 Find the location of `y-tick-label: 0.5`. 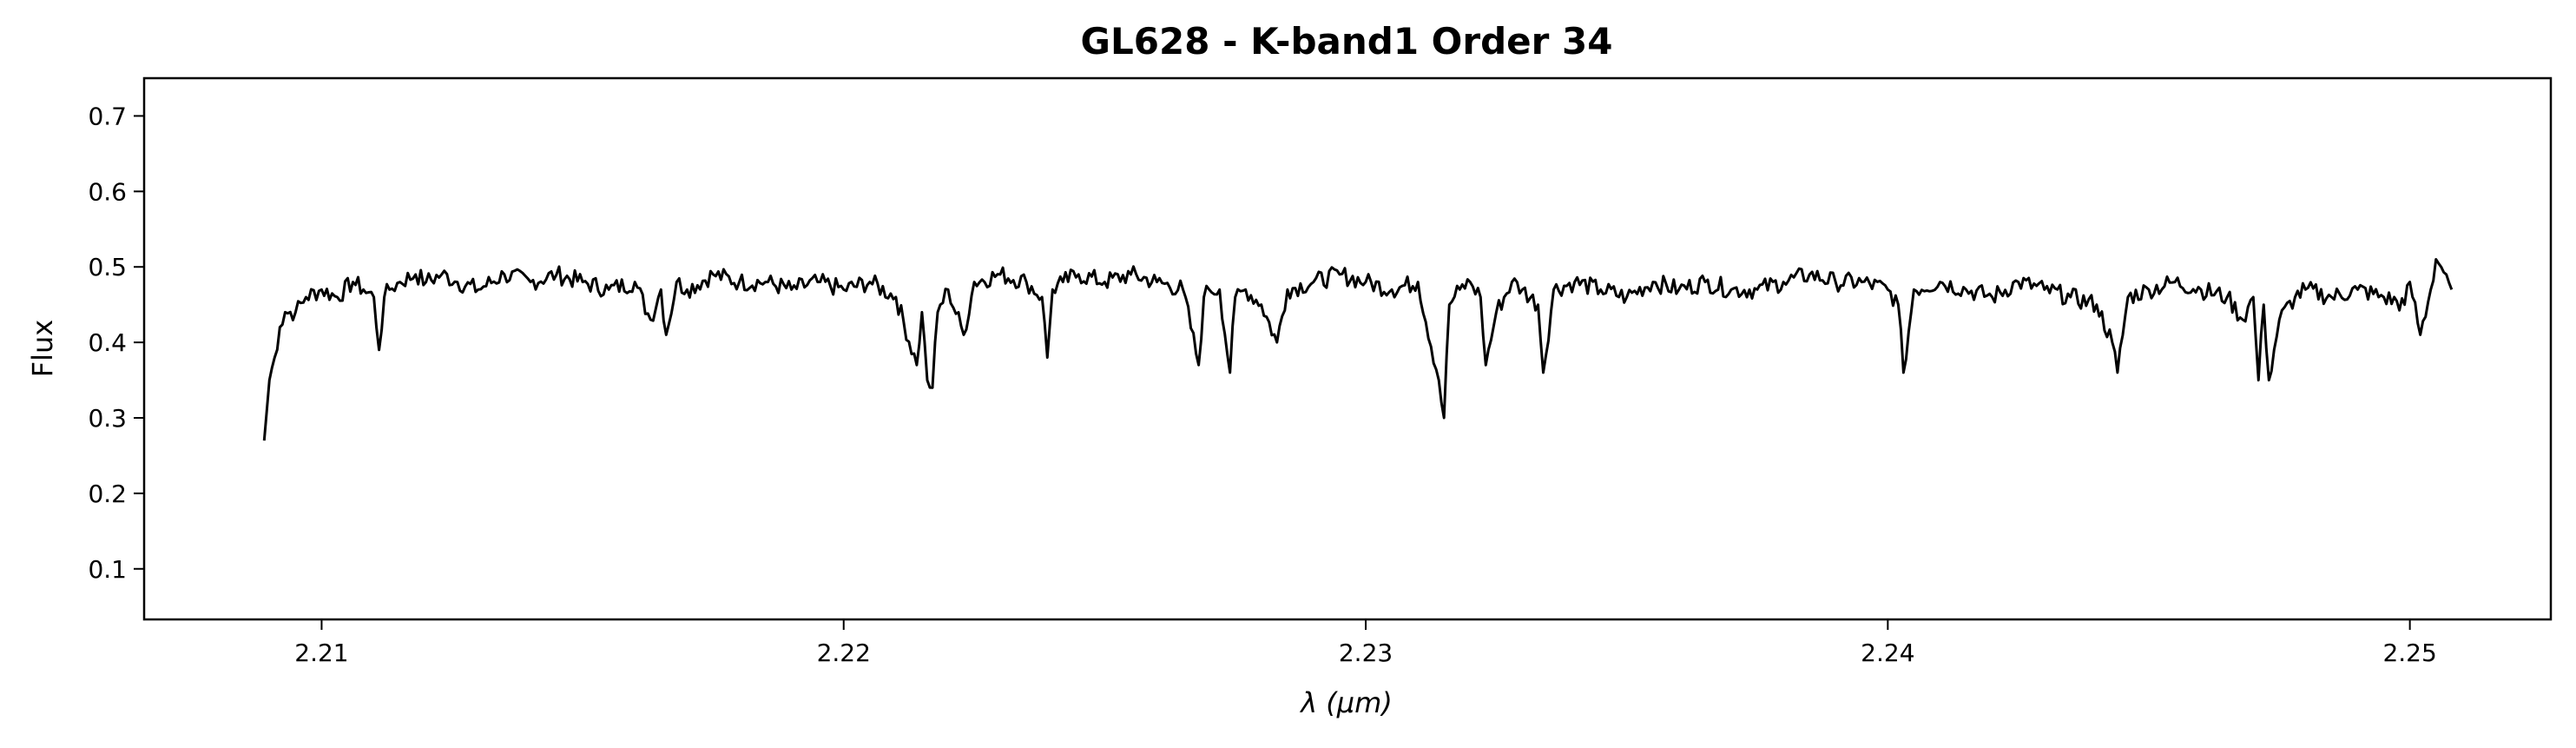

y-tick-label: 0.5 is located at coordinates (107, 267).